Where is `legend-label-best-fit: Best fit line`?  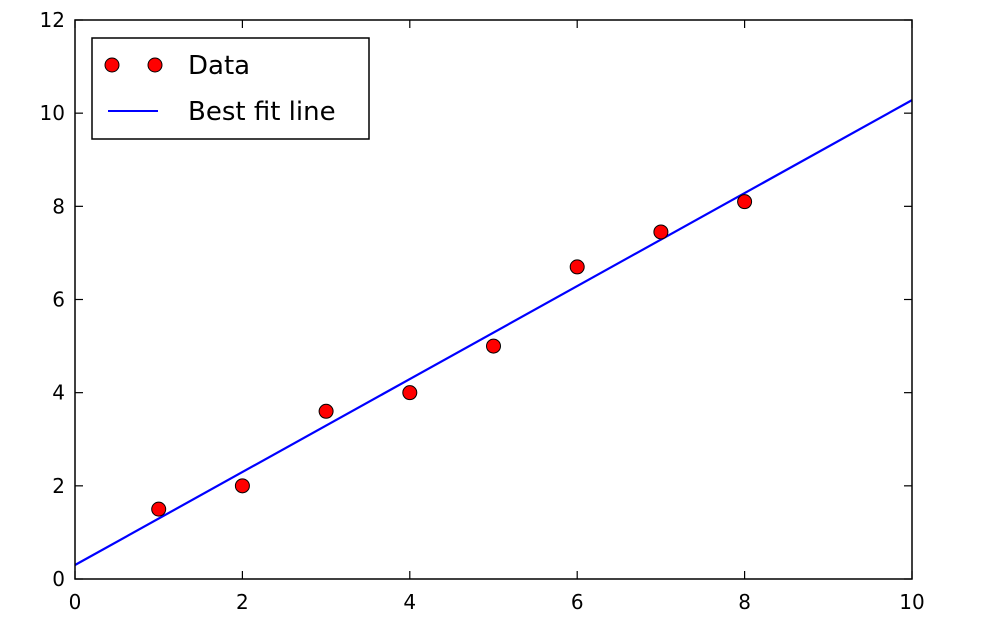
legend-label-best-fit: Best fit line is located at coordinates (262, 112).